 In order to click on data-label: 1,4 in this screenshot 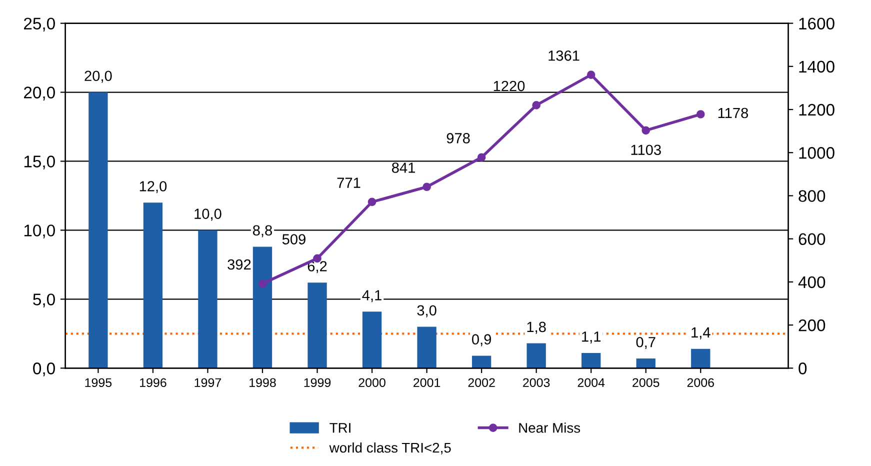, I will do `click(701, 333)`.